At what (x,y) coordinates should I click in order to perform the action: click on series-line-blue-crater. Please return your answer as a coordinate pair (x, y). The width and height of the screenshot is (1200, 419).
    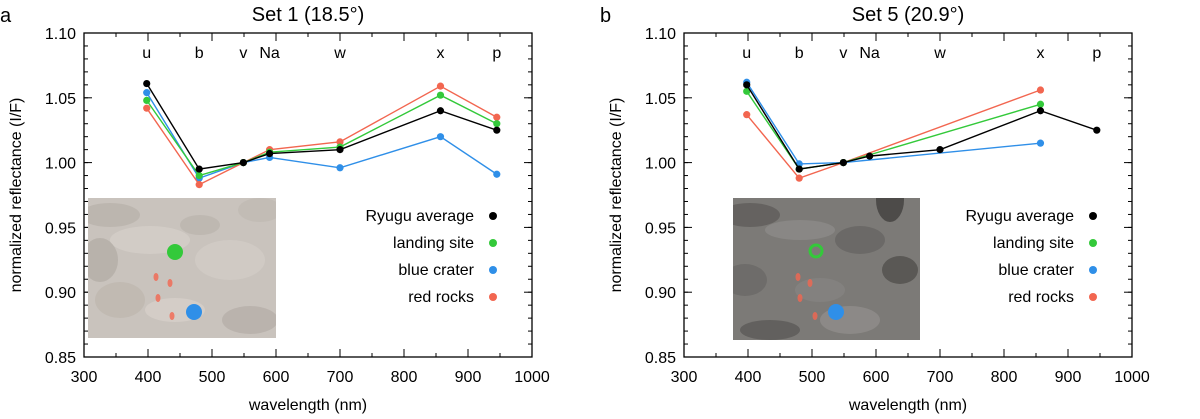
    Looking at the image, I should click on (322, 136).